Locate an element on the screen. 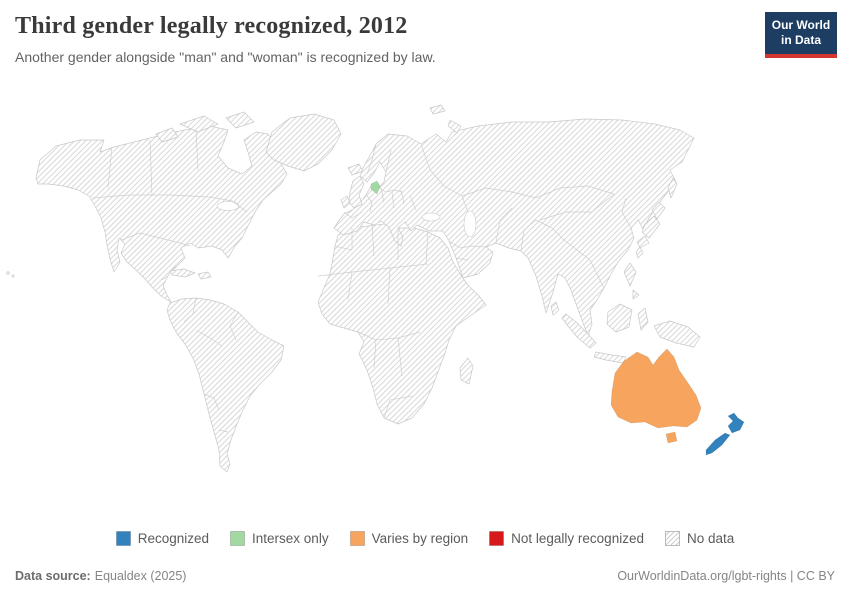 The width and height of the screenshot is (850, 600). landmass-japan is located at coordinates (656, 218).